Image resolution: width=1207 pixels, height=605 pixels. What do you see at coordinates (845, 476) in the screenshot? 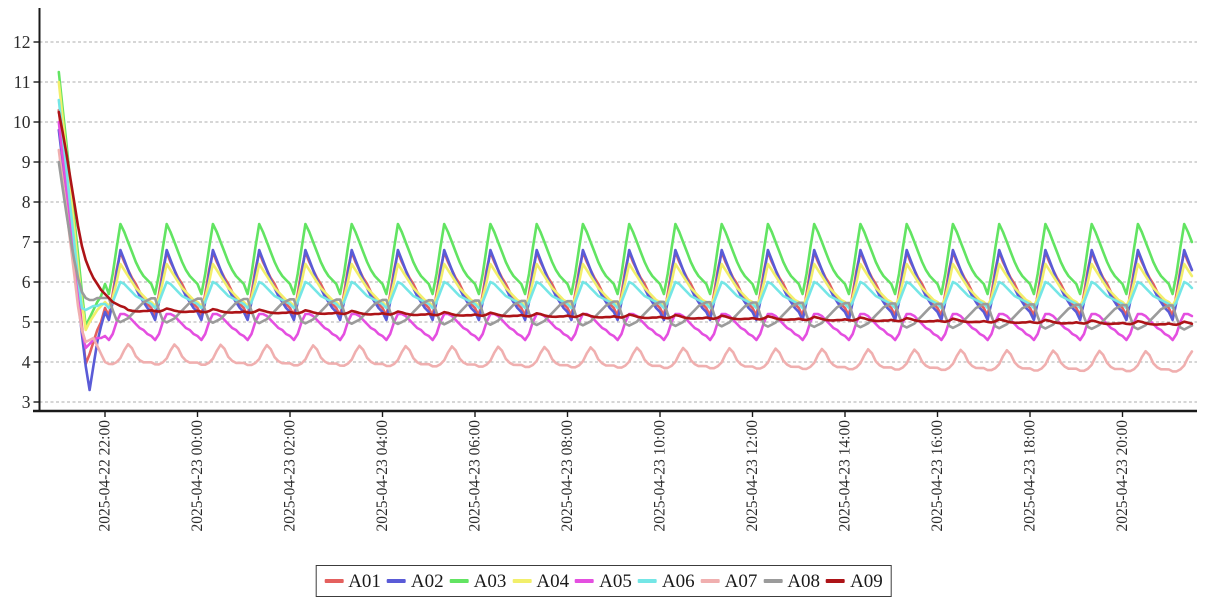
I see `x-tick-label-8: 2025-04-23 14:00` at bounding box center [845, 476].